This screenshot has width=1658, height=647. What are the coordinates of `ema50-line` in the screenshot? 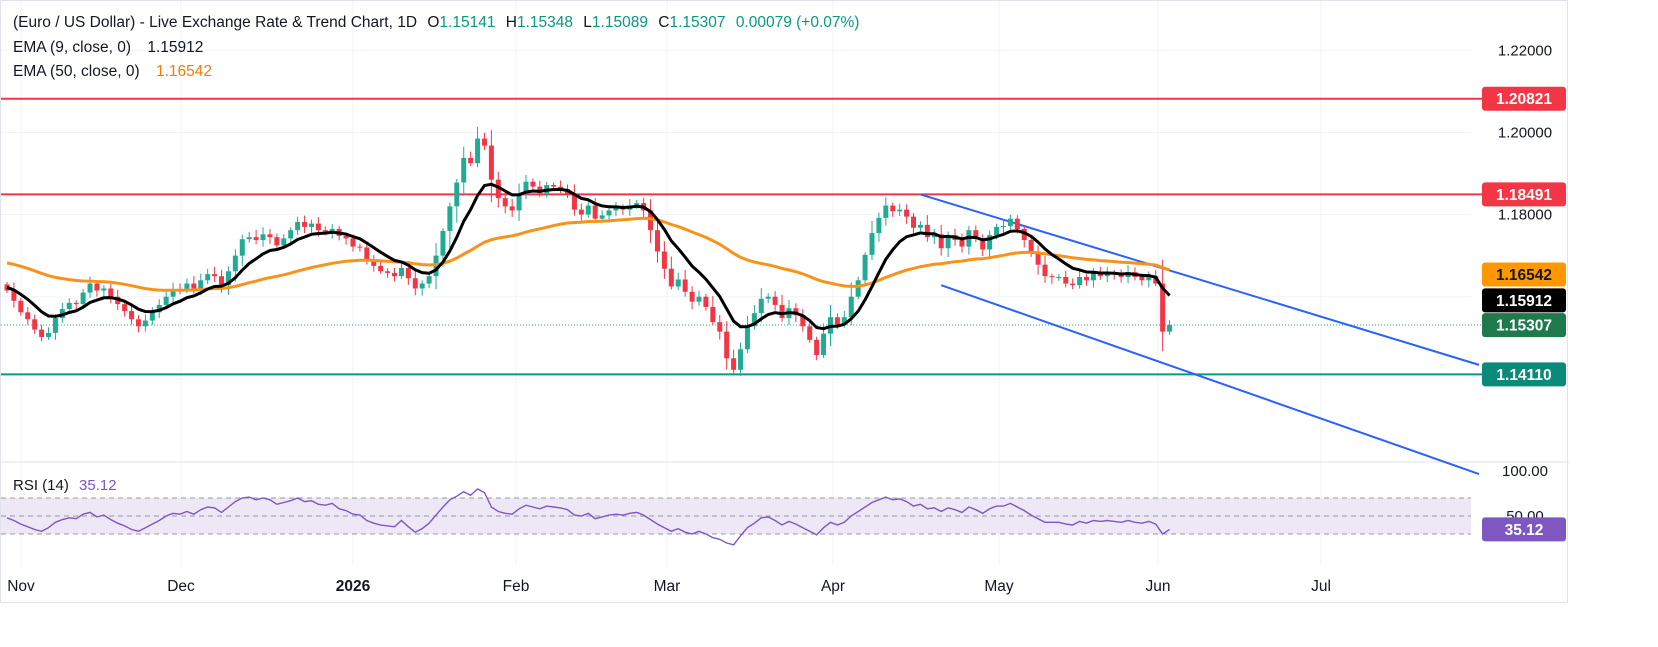 It's located at (588, 254).